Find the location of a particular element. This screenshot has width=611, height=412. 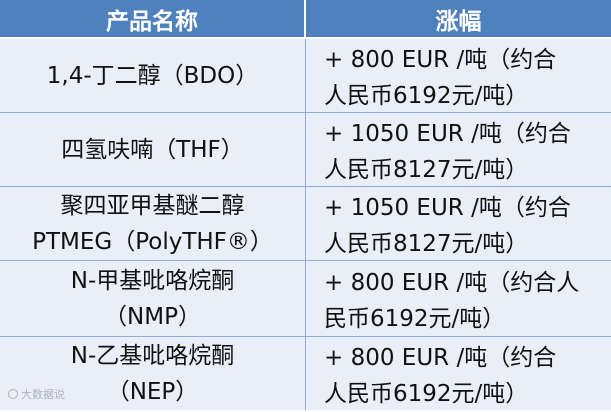

product-name-cell: 四氢呋喃（THF） is located at coordinates (153, 149).